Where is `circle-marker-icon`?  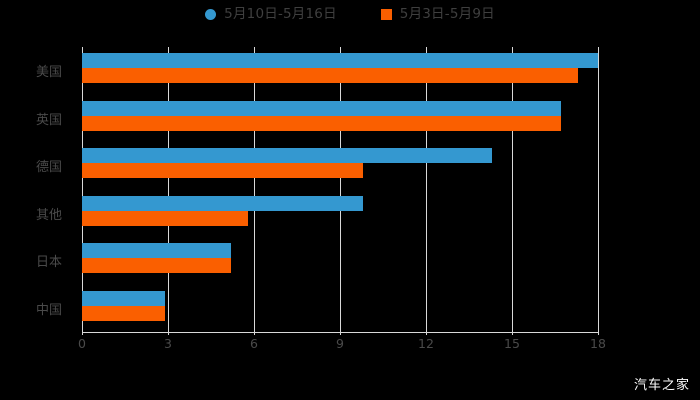
circle-marker-icon is located at coordinates (211, 15).